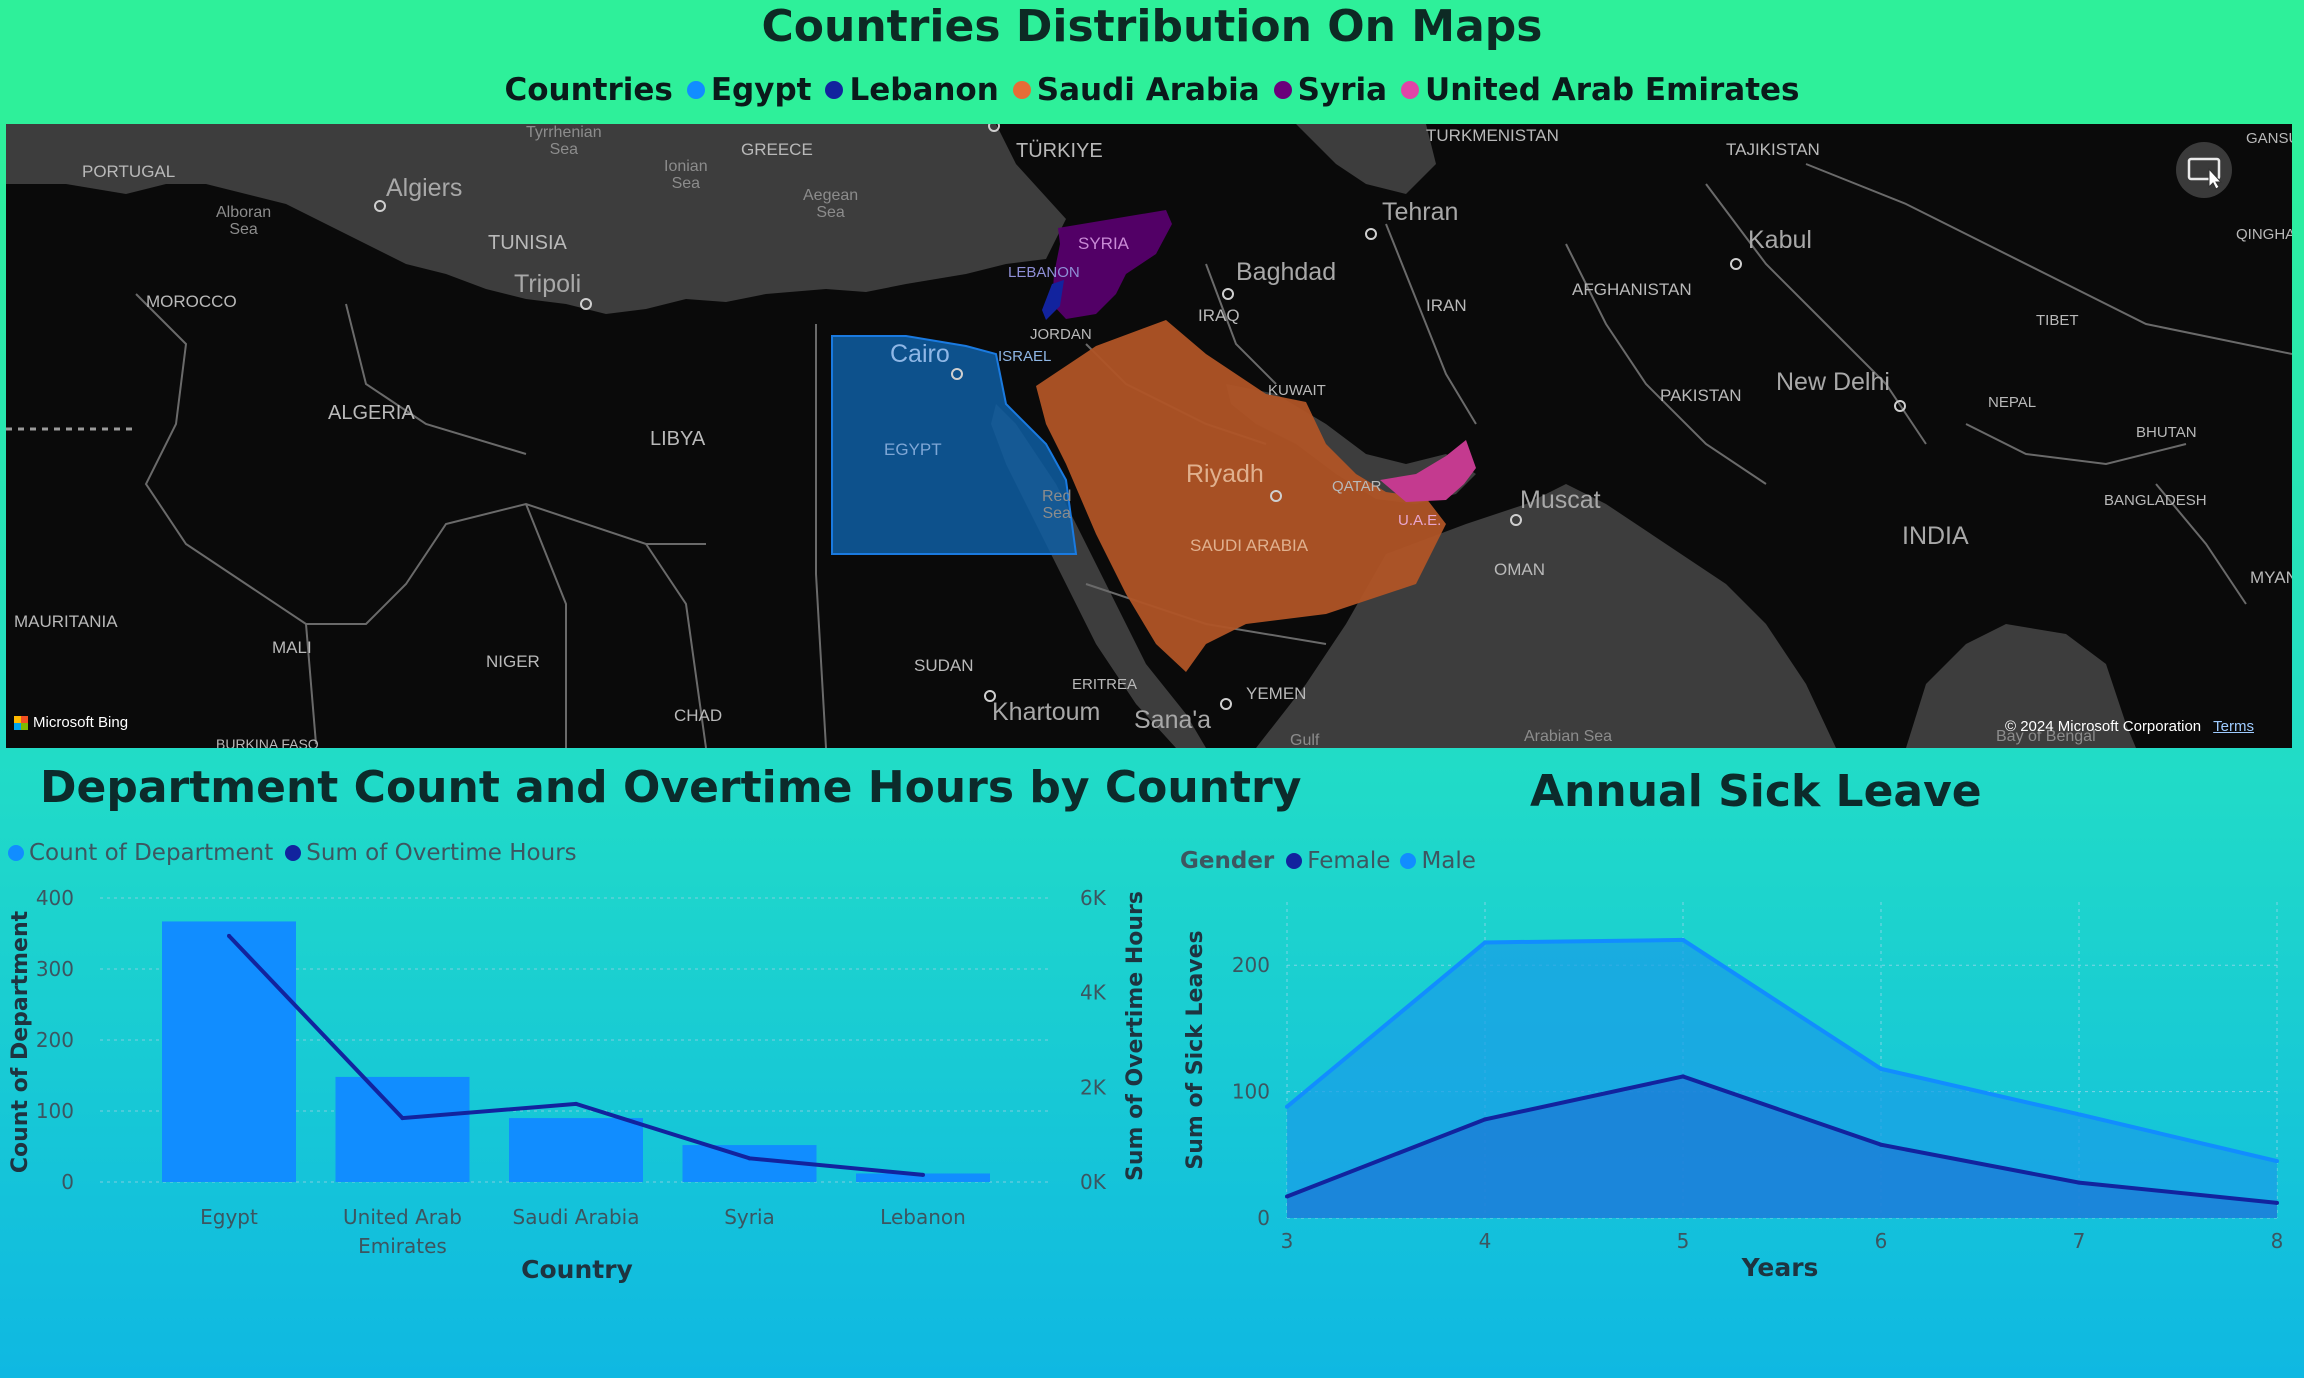  What do you see at coordinates (67, 1182) in the screenshot?
I see `y-tick-label: 0` at bounding box center [67, 1182].